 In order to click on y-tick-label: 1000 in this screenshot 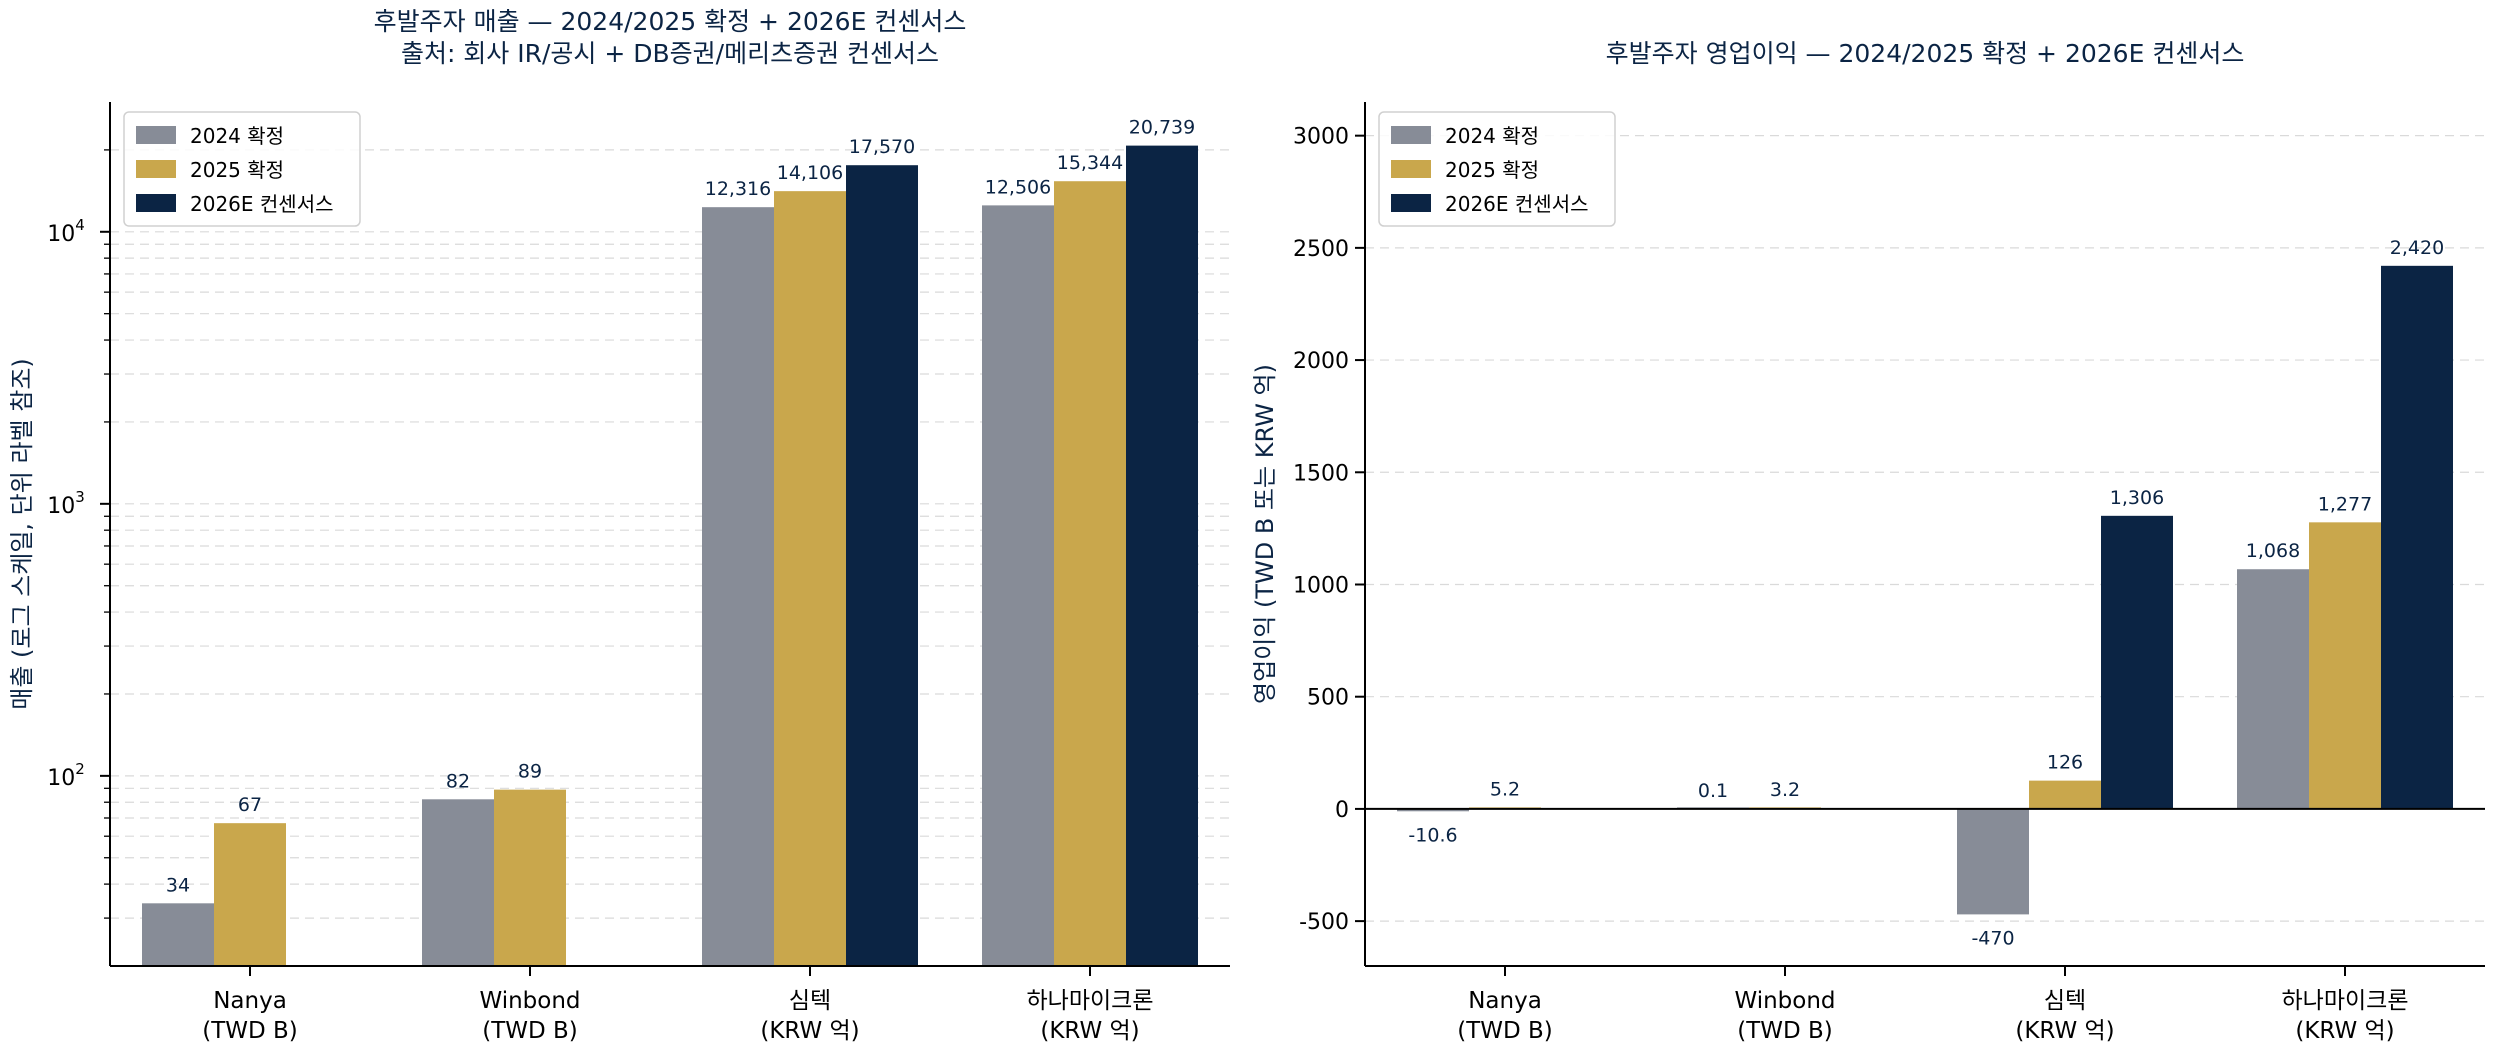, I will do `click(1321, 585)`.